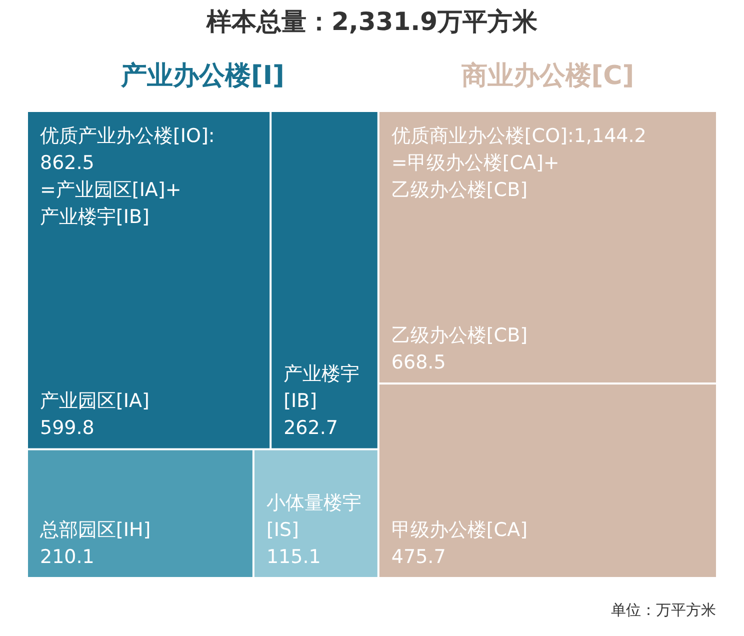 This screenshot has height=636, width=744. Describe the element at coordinates (459, 335) in the screenshot. I see `category-label: 乙级办公楼[CB]` at that location.